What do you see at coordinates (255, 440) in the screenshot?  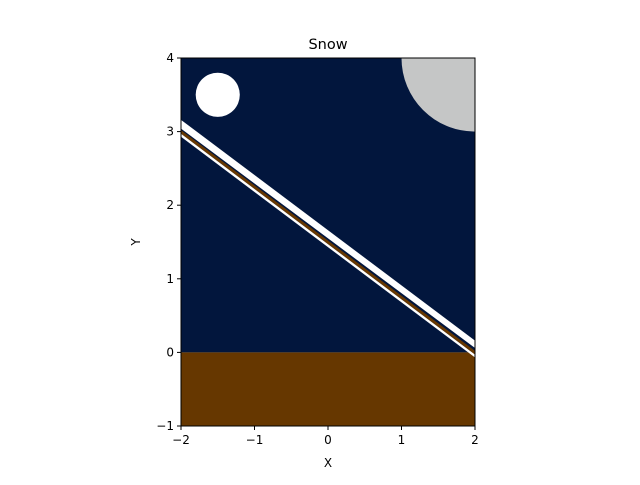 I see `x-tick-label: −1` at bounding box center [255, 440].